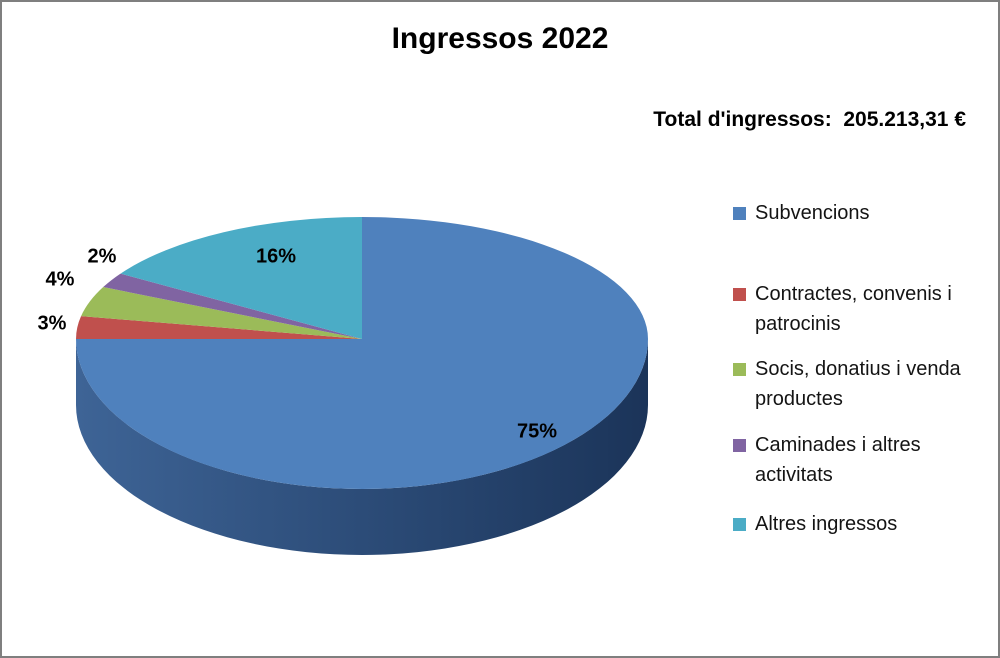 The width and height of the screenshot is (1000, 658). I want to click on legend-item: Socis, donatius i venda productes, so click(855, 384).